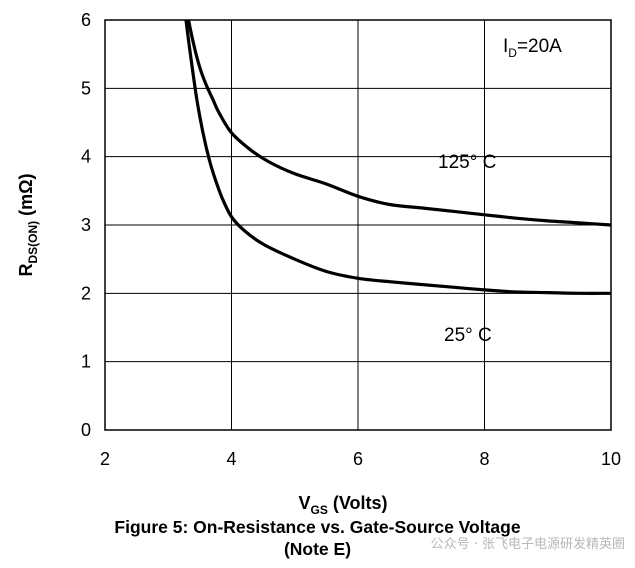 The height and width of the screenshot is (568, 635). Describe the element at coordinates (467, 162) in the screenshot. I see `series-label-125c: 125° C` at that location.